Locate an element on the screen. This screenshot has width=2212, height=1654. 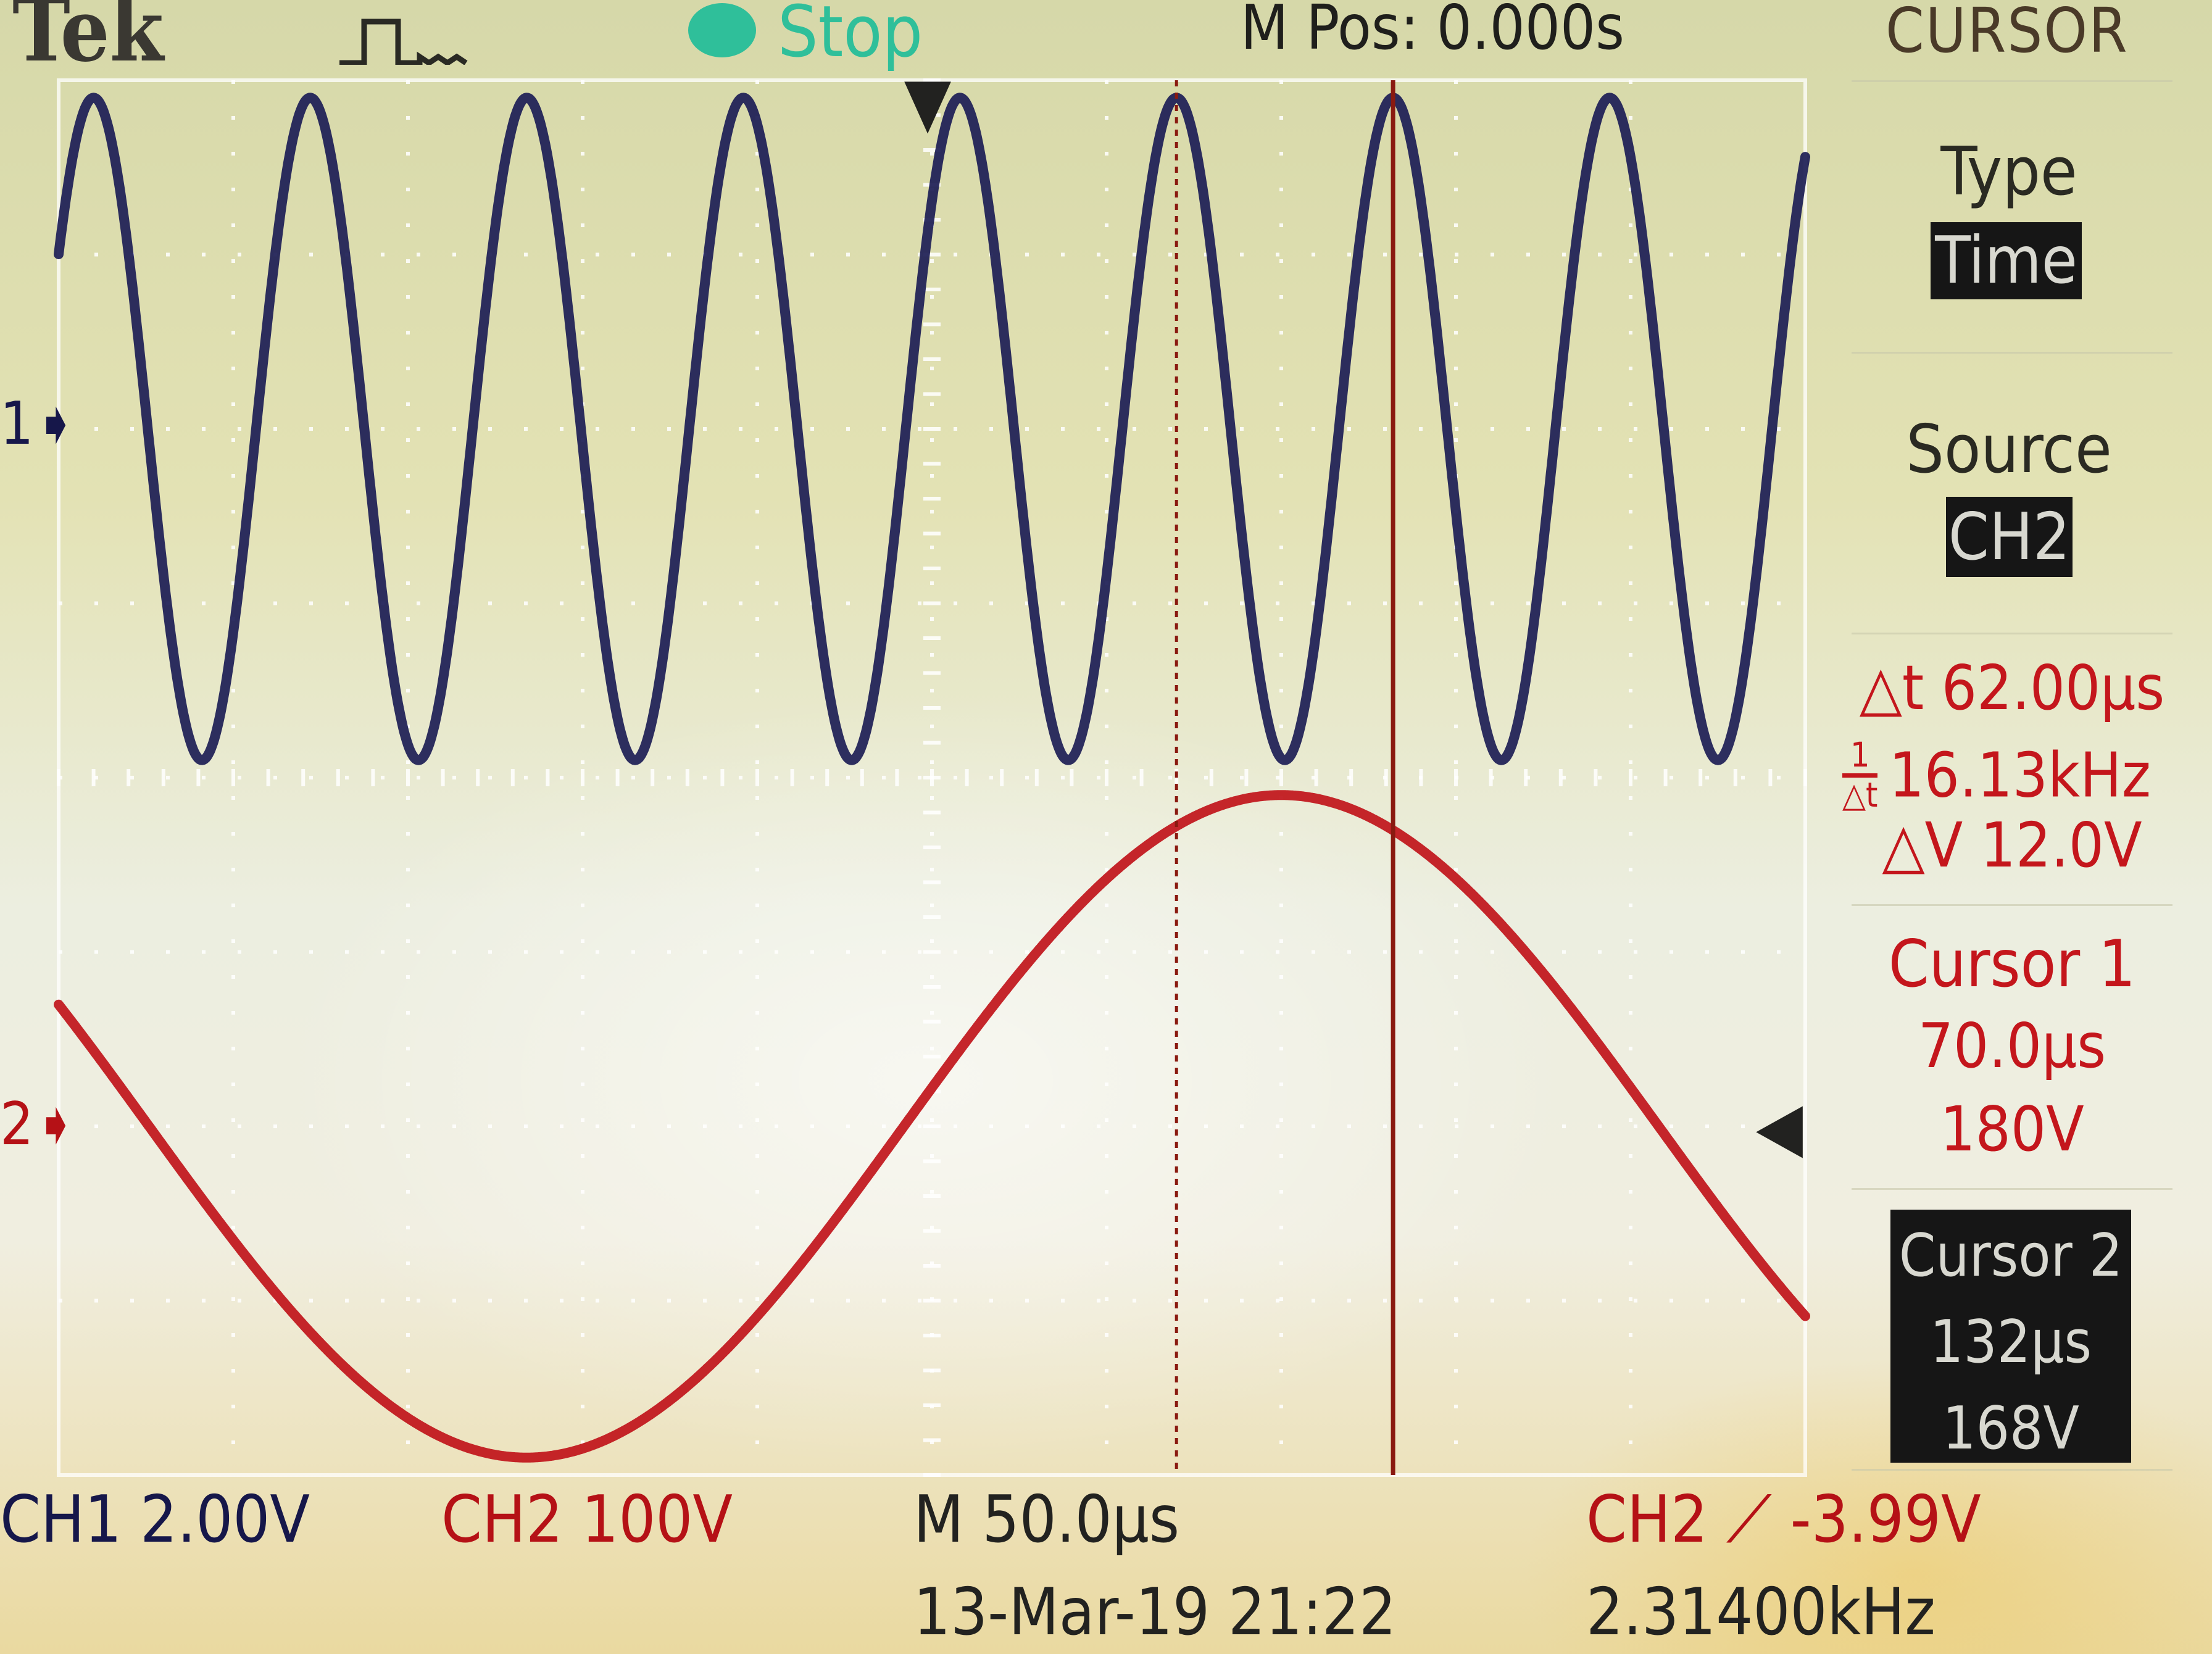
cursor2-time: 132μs is located at coordinates (2011, 1342).